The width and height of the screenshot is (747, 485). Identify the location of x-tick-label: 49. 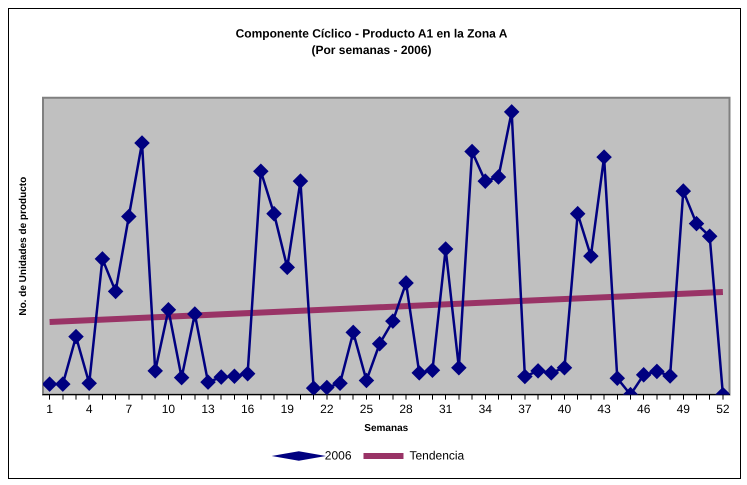
(683, 409).